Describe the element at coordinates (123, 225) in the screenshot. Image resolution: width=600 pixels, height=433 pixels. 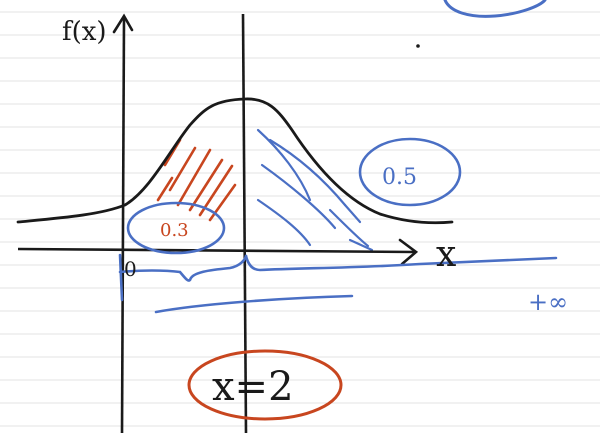
I see `y-axis` at that location.